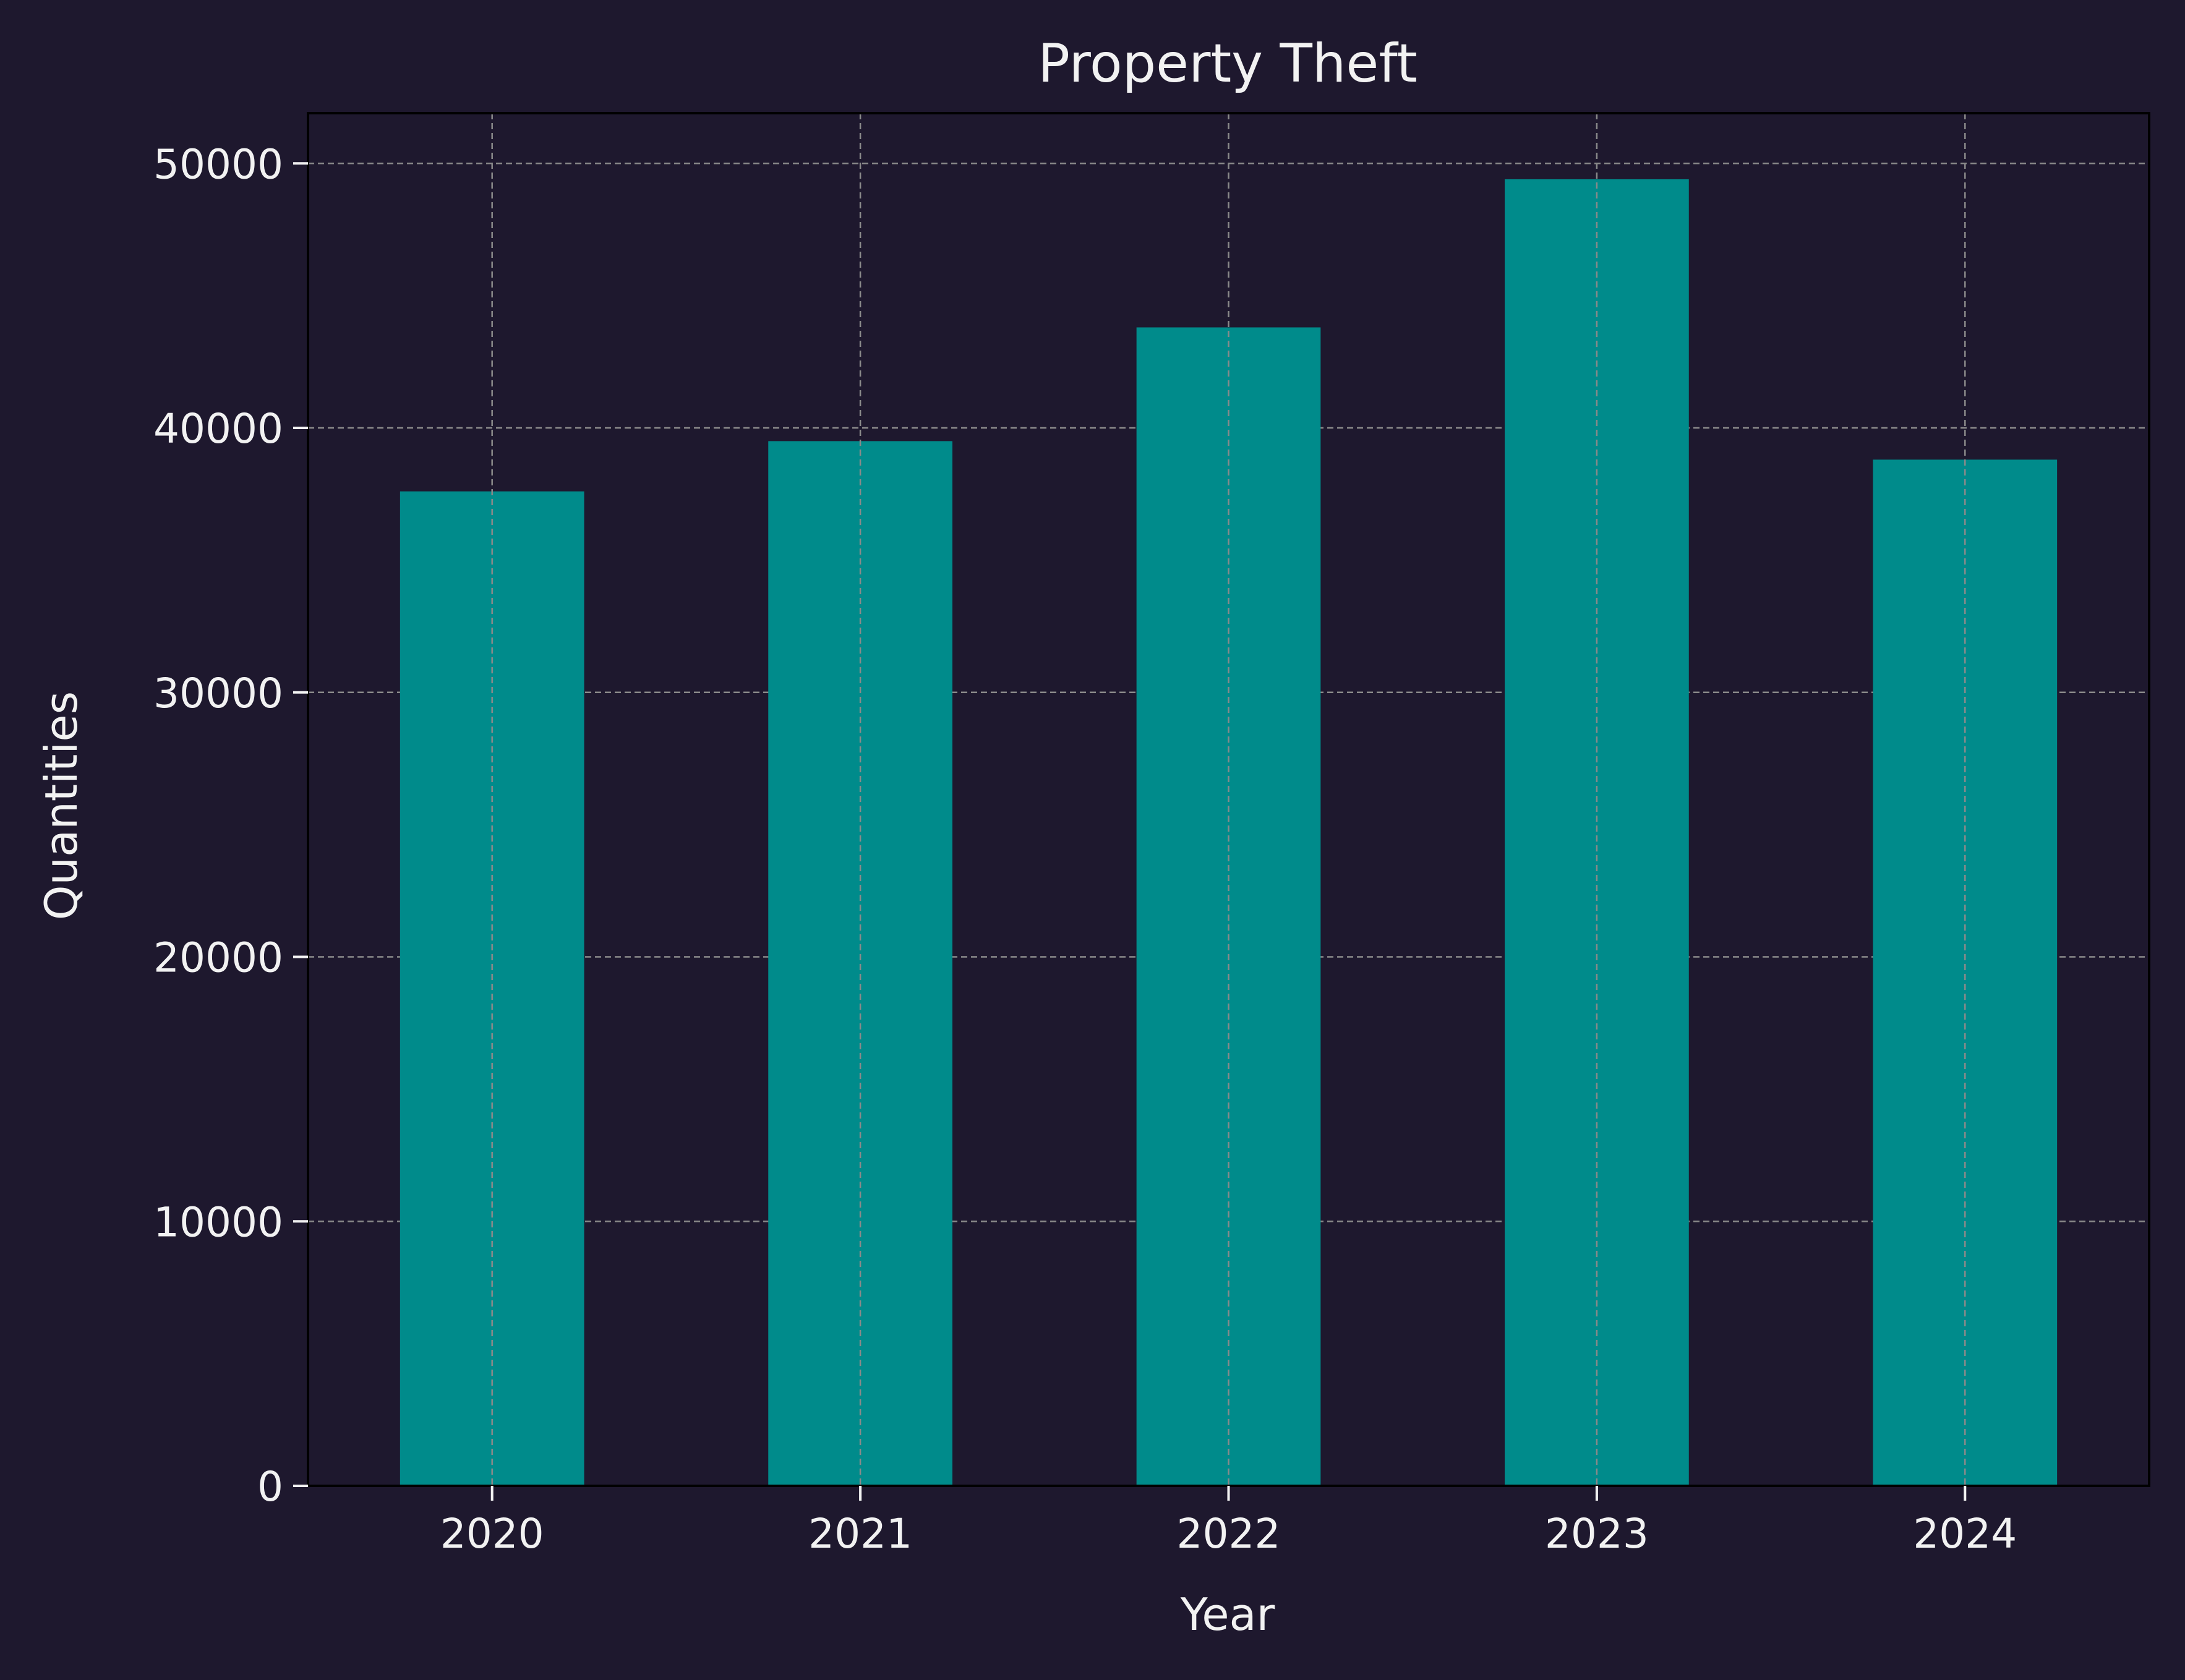 The height and width of the screenshot is (1680, 2185). I want to click on y-tick-label: 10000, so click(218, 1222).